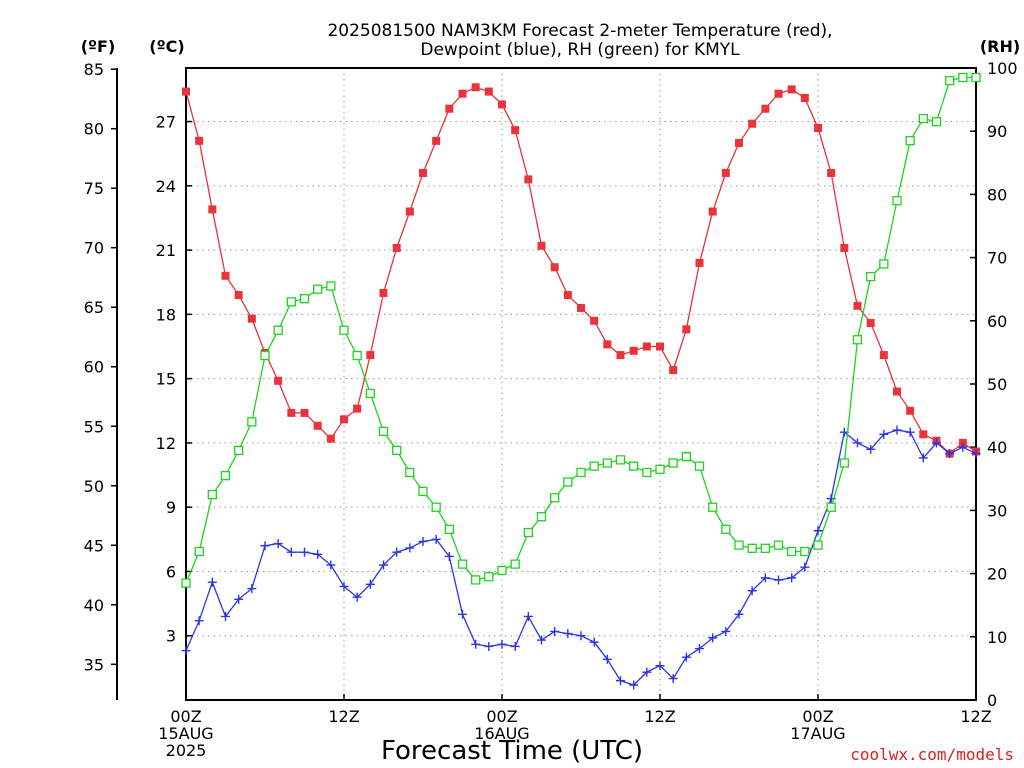  What do you see at coordinates (166, 46) in the screenshot?
I see `celsius-unit-label: (ºC)` at bounding box center [166, 46].